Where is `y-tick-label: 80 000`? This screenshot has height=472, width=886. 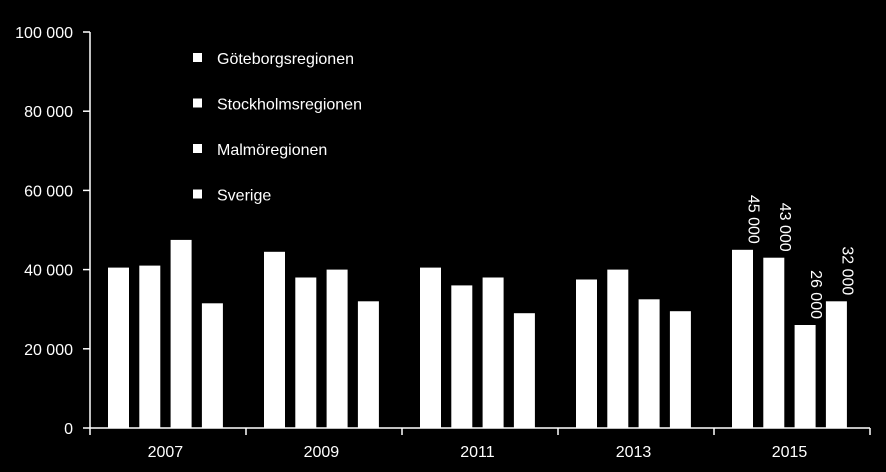
y-tick-label: 80 000 is located at coordinates (48, 112).